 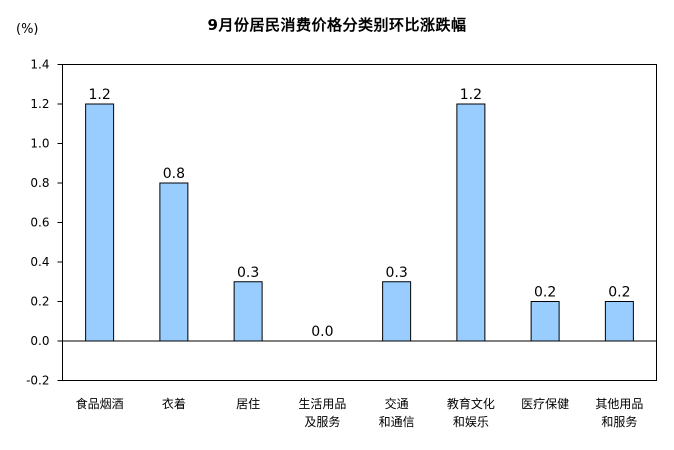 What do you see at coordinates (39, 262) in the screenshot?
I see `y-tick-label: 0.4` at bounding box center [39, 262].